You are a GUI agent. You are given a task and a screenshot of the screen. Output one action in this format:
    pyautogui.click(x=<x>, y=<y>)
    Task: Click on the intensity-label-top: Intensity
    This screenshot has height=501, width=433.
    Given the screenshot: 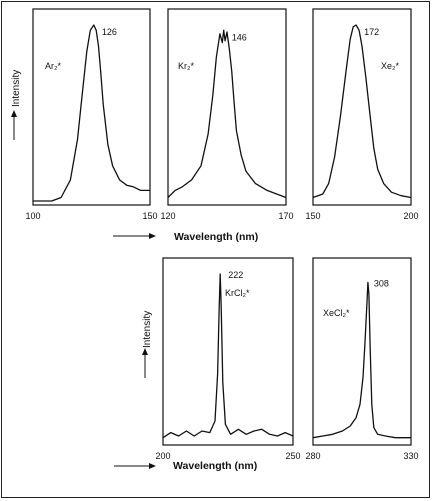 What is the action you would take?
    pyautogui.click(x=16, y=88)
    